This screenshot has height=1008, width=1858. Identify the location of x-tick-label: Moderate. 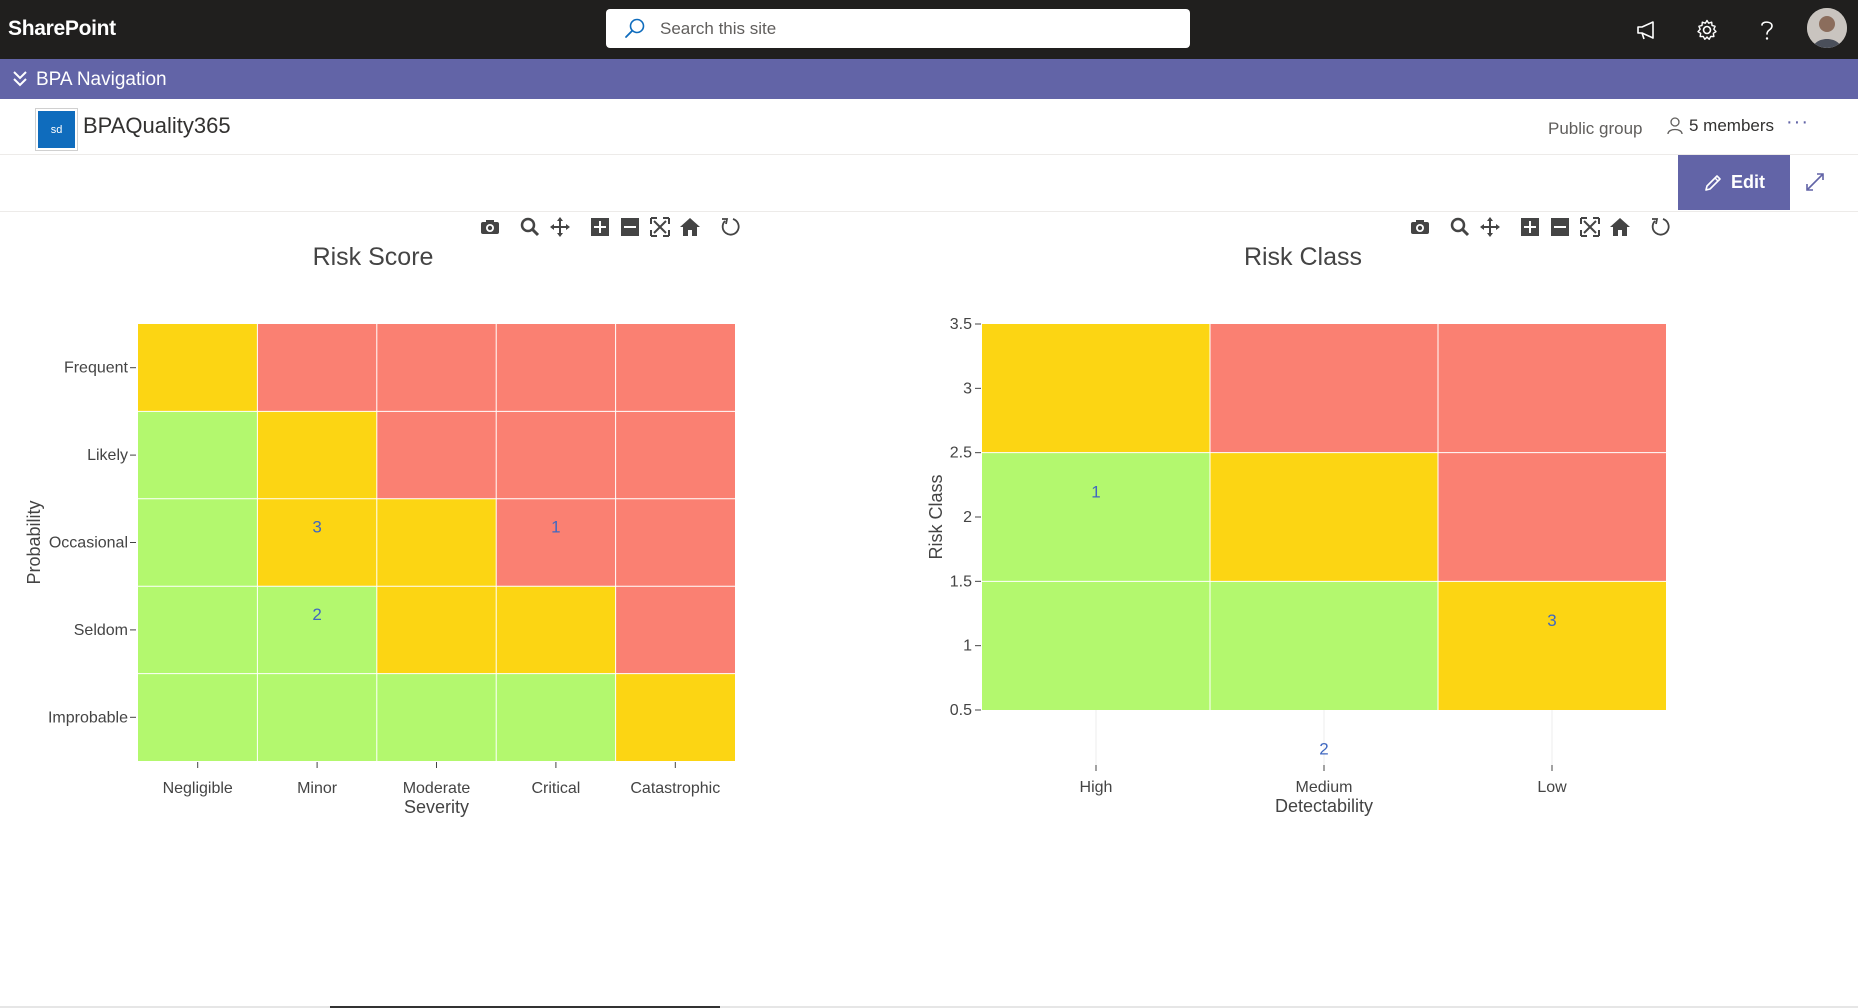
(437, 788).